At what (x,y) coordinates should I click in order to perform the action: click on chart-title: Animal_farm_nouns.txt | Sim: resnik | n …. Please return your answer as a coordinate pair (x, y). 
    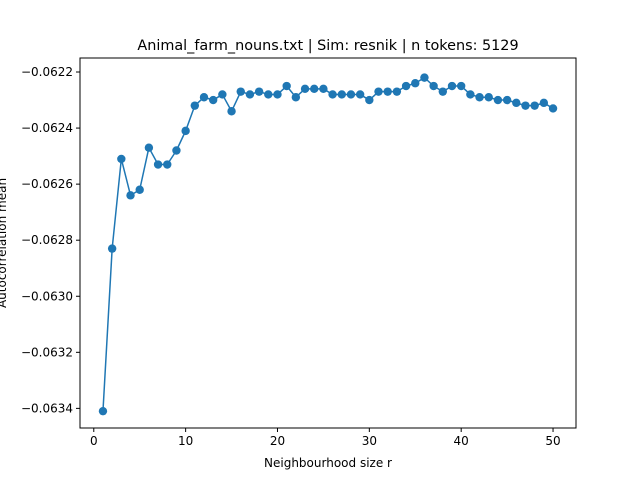
    Looking at the image, I should click on (327, 46).